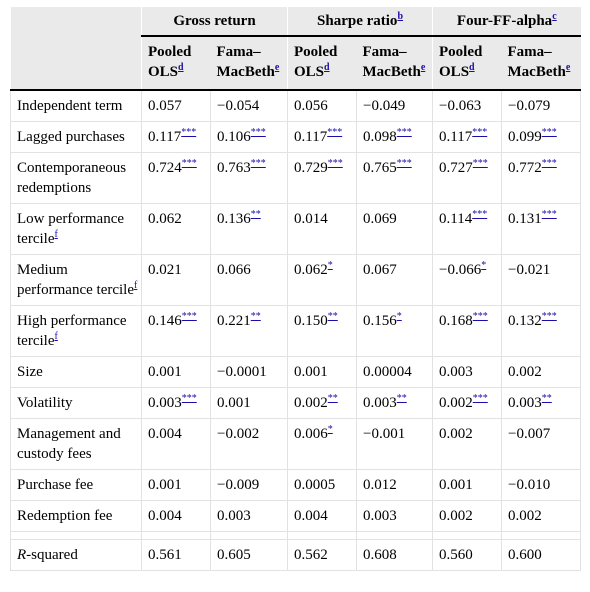 The height and width of the screenshot is (592, 590). I want to click on row-label: Purchase fee, so click(76, 485).